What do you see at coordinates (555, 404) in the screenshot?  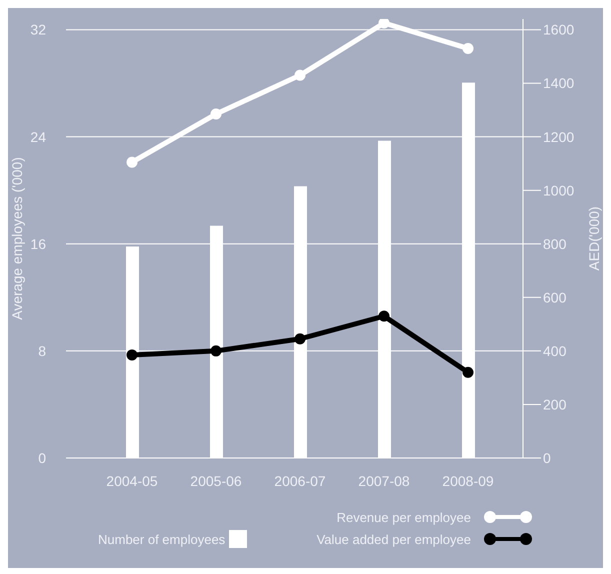 I see `y2-tick-label: 200` at bounding box center [555, 404].